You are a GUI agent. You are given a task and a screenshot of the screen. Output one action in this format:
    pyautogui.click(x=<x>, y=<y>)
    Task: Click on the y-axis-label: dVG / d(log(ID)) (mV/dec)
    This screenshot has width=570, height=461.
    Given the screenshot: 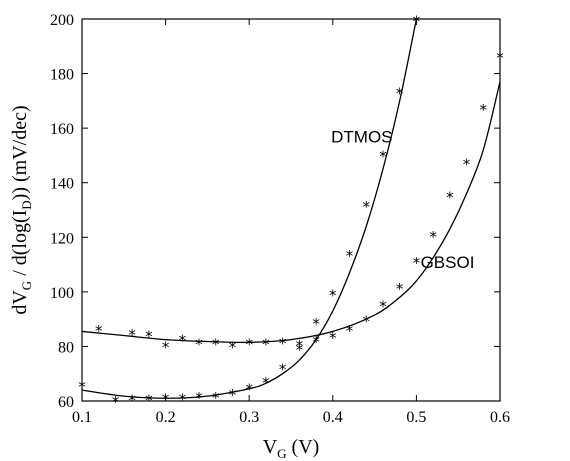 What is the action you would take?
    pyautogui.click(x=21, y=209)
    